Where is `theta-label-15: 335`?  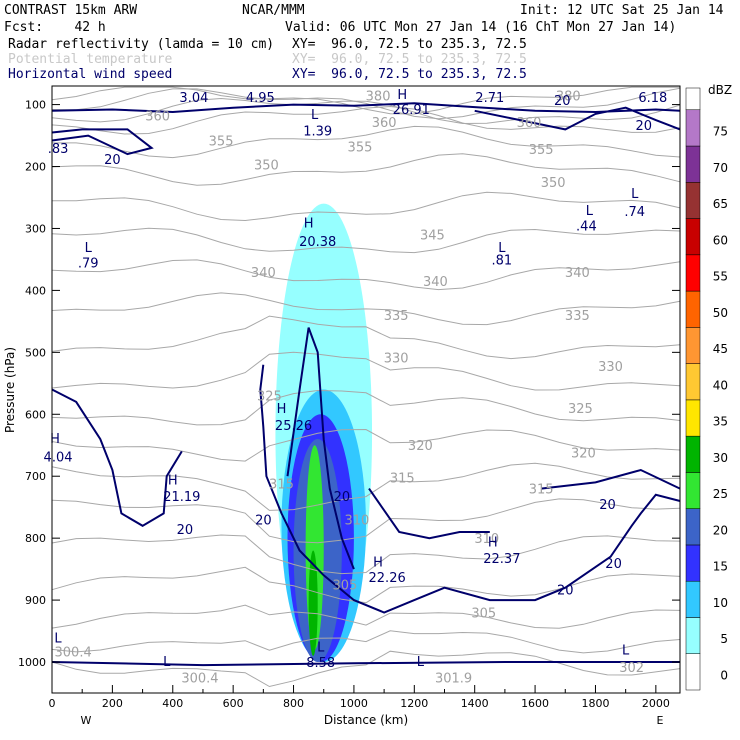
theta-label-15: 335 is located at coordinates (577, 316).